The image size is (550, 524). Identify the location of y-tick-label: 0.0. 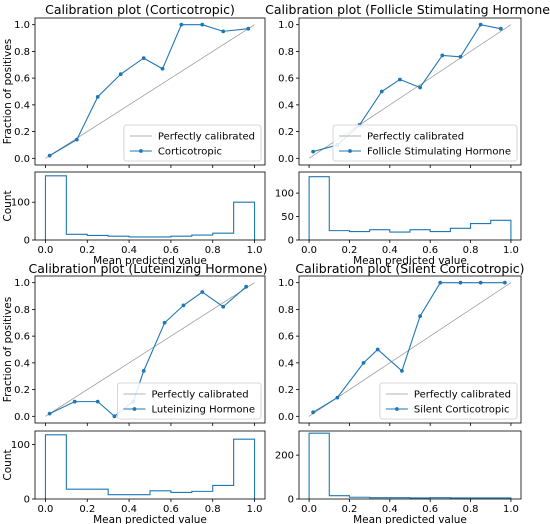
(286, 417).